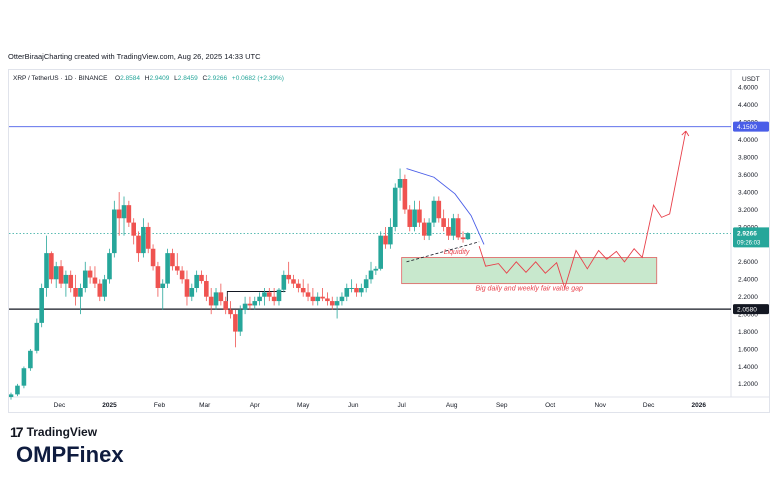 This screenshot has height=503, width=780. Describe the element at coordinates (748, 88) in the screenshot. I see `y-tick-label: 4.6000` at that location.